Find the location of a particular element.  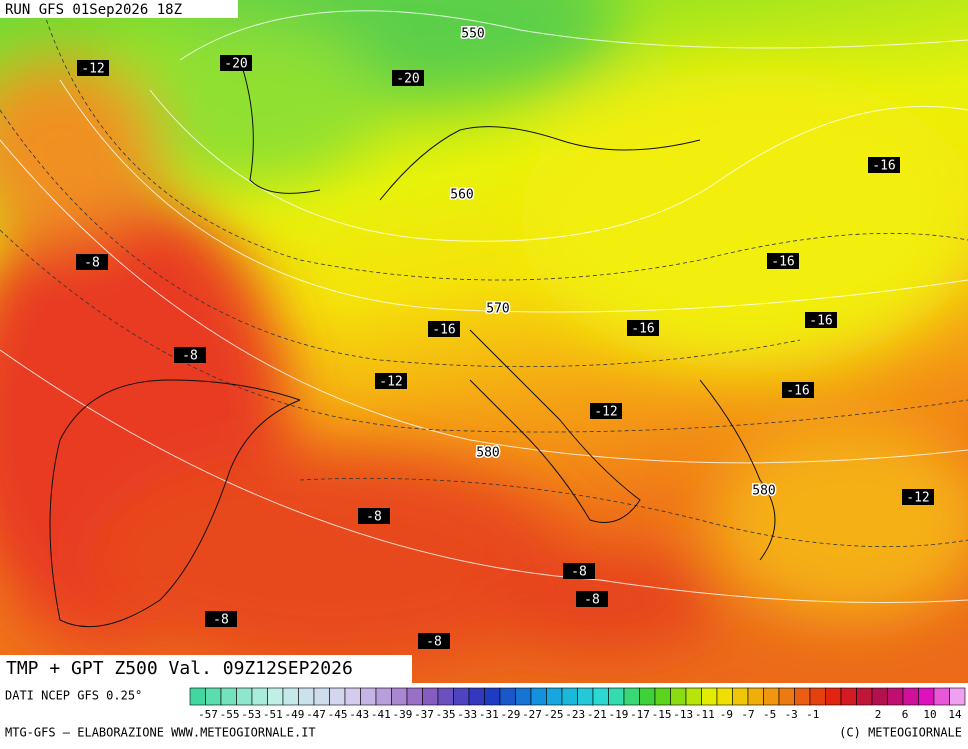

colorbar-tick-label: -21 is located at coordinates (597, 714).